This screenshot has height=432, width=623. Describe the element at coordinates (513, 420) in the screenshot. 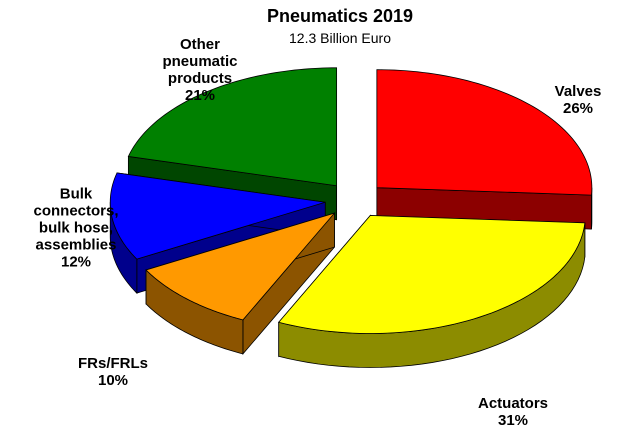

I see `value-label: 31%` at that location.